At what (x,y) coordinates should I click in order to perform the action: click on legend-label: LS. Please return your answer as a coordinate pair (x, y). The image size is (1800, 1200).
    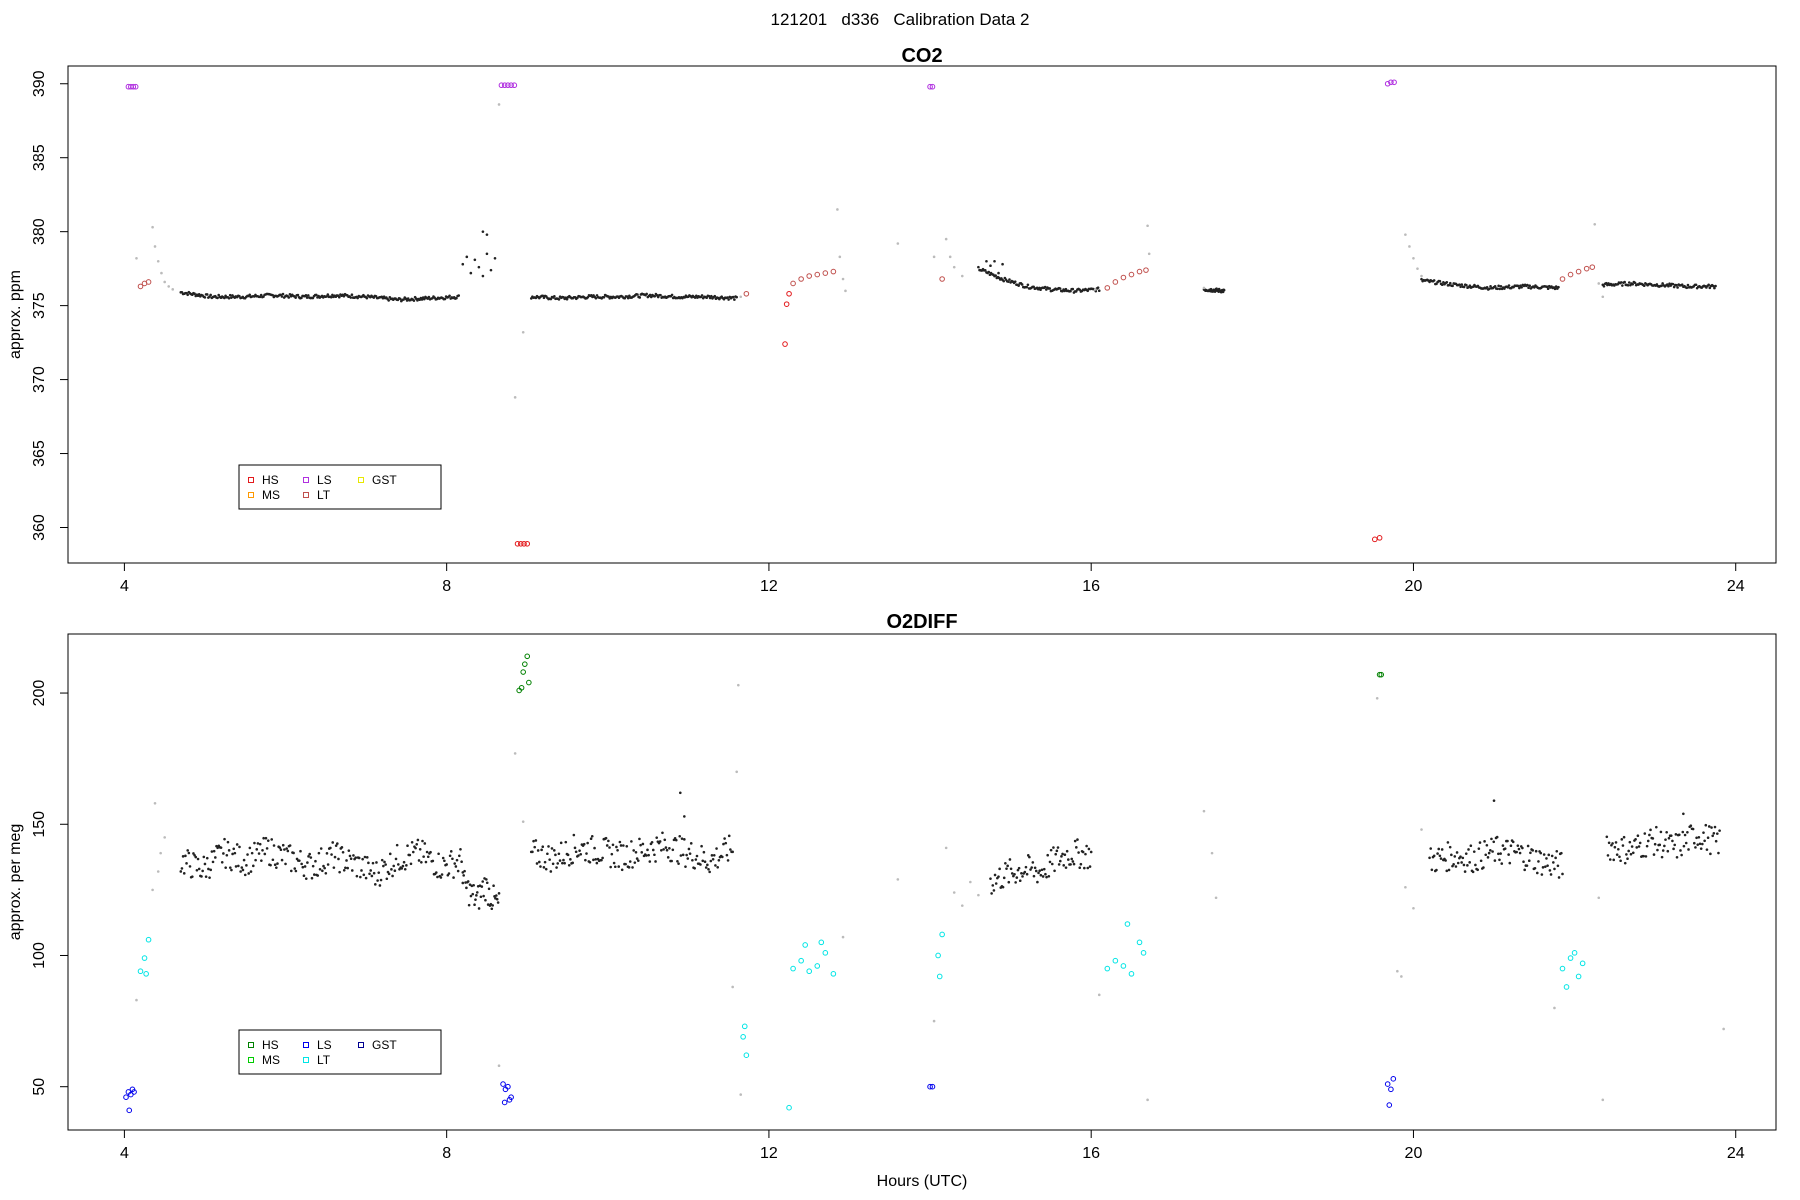
    Looking at the image, I should click on (324, 1045).